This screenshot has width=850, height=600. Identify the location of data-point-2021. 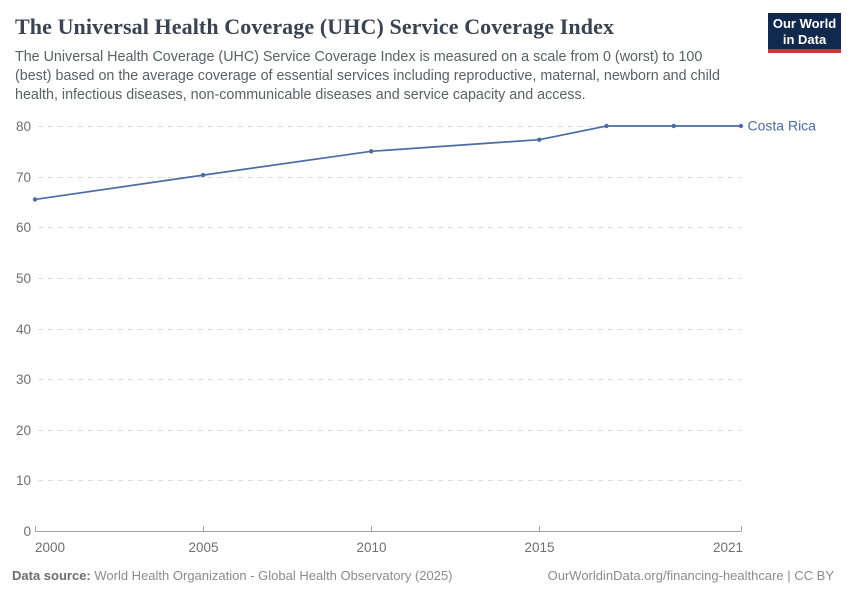
(741, 126).